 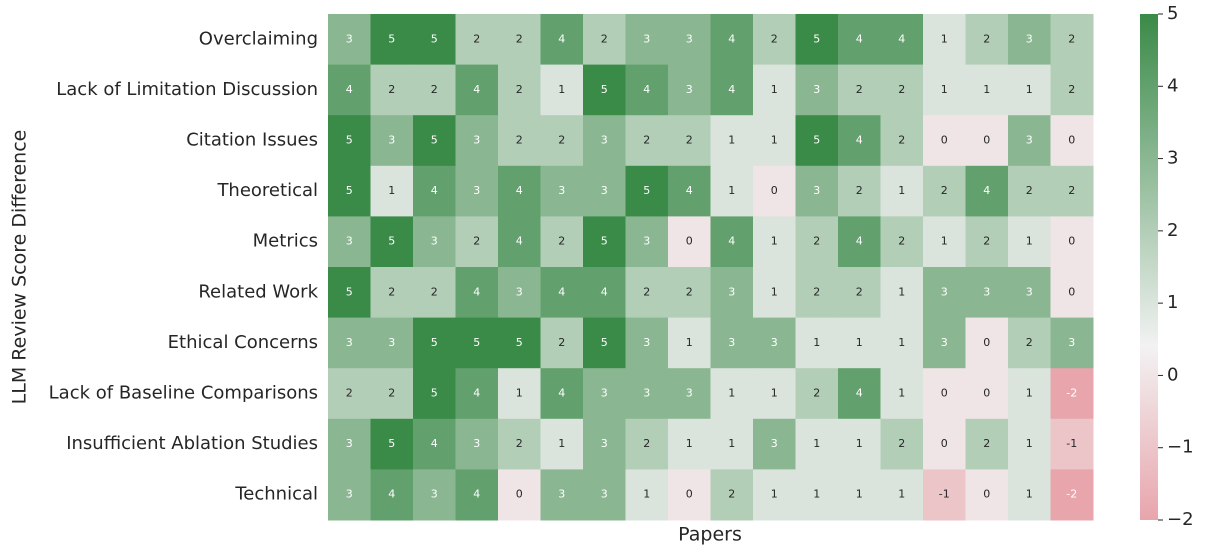 I want to click on row-label: Related Work, so click(x=258, y=291).